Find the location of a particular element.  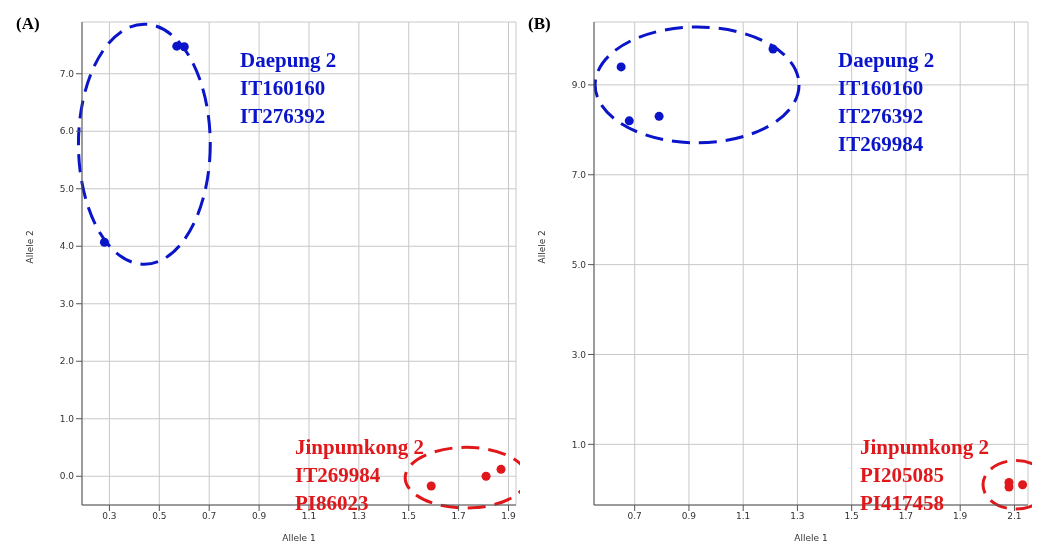

x-tick-label: 0.5 is located at coordinates (159, 516).